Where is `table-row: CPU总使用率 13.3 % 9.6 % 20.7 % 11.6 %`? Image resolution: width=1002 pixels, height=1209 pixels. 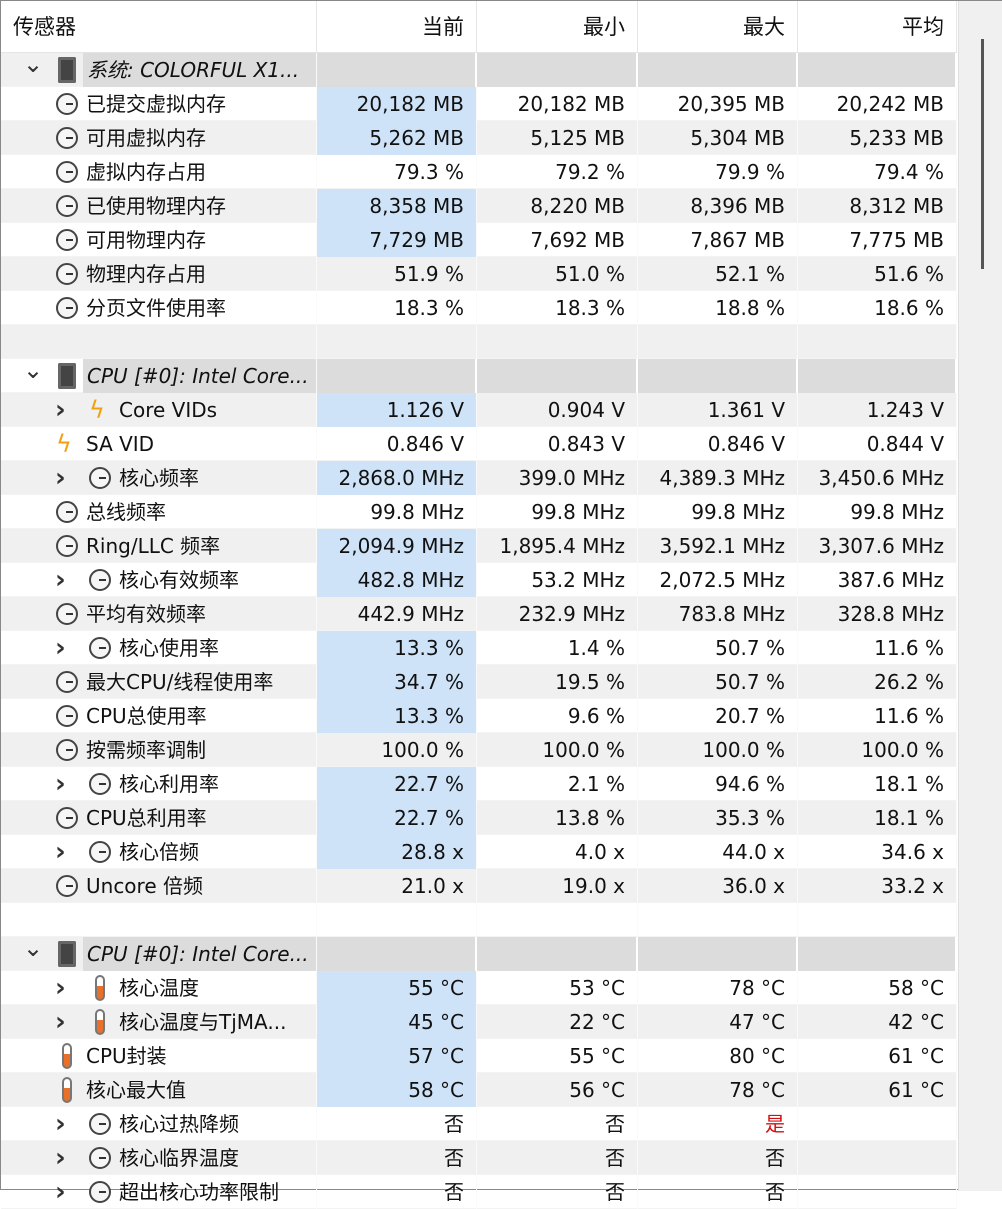 table-row: CPU总使用率 13.3 % 9.6 % 20.7 % 11.6 % is located at coordinates (479, 716).